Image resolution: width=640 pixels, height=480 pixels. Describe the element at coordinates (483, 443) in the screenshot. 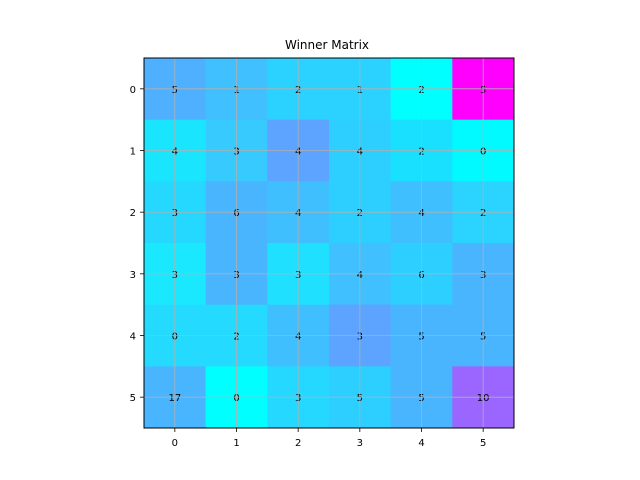

I see `x-tick-label: 5` at that location.